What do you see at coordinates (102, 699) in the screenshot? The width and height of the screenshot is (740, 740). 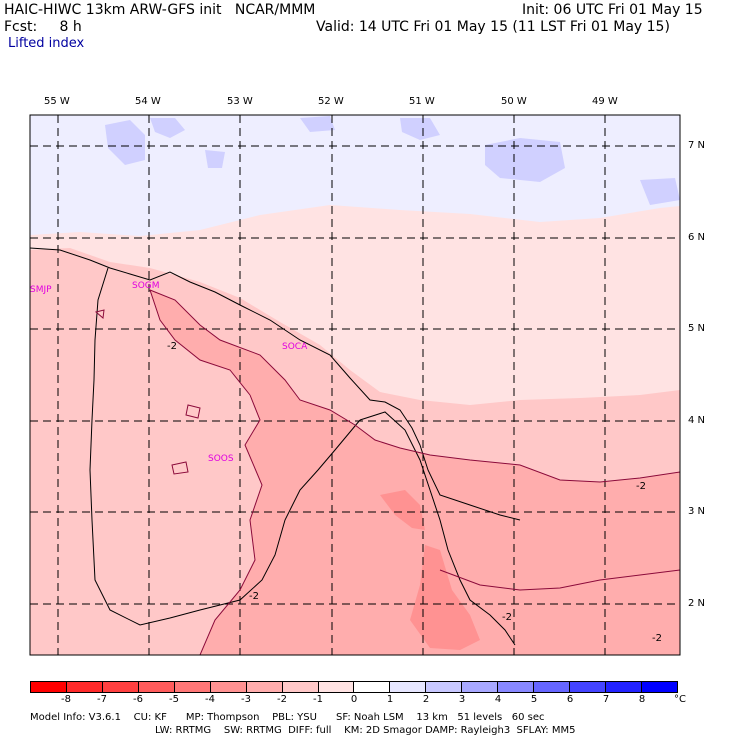 I see `colorbar-label: -7` at bounding box center [102, 699].